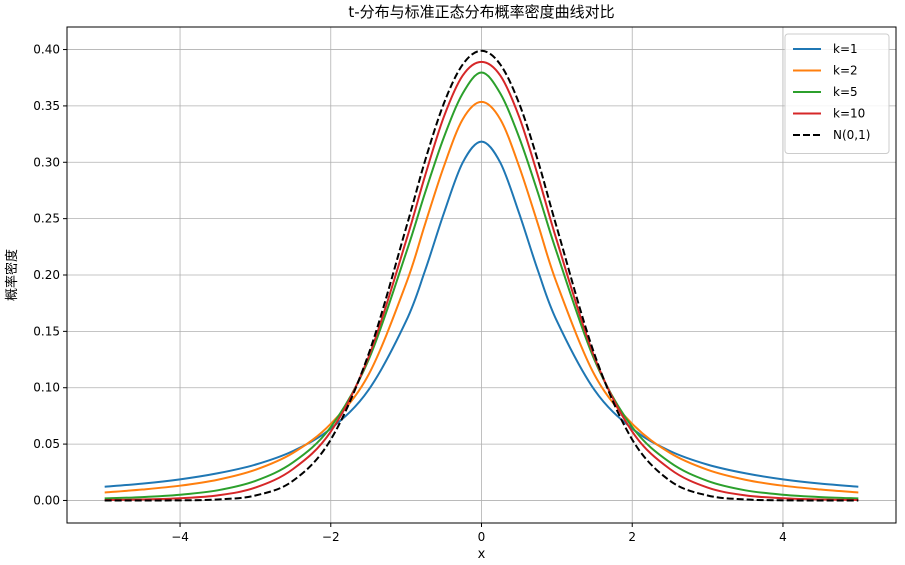  I want to click on y-tick-label: 0.15, so click(46, 331).